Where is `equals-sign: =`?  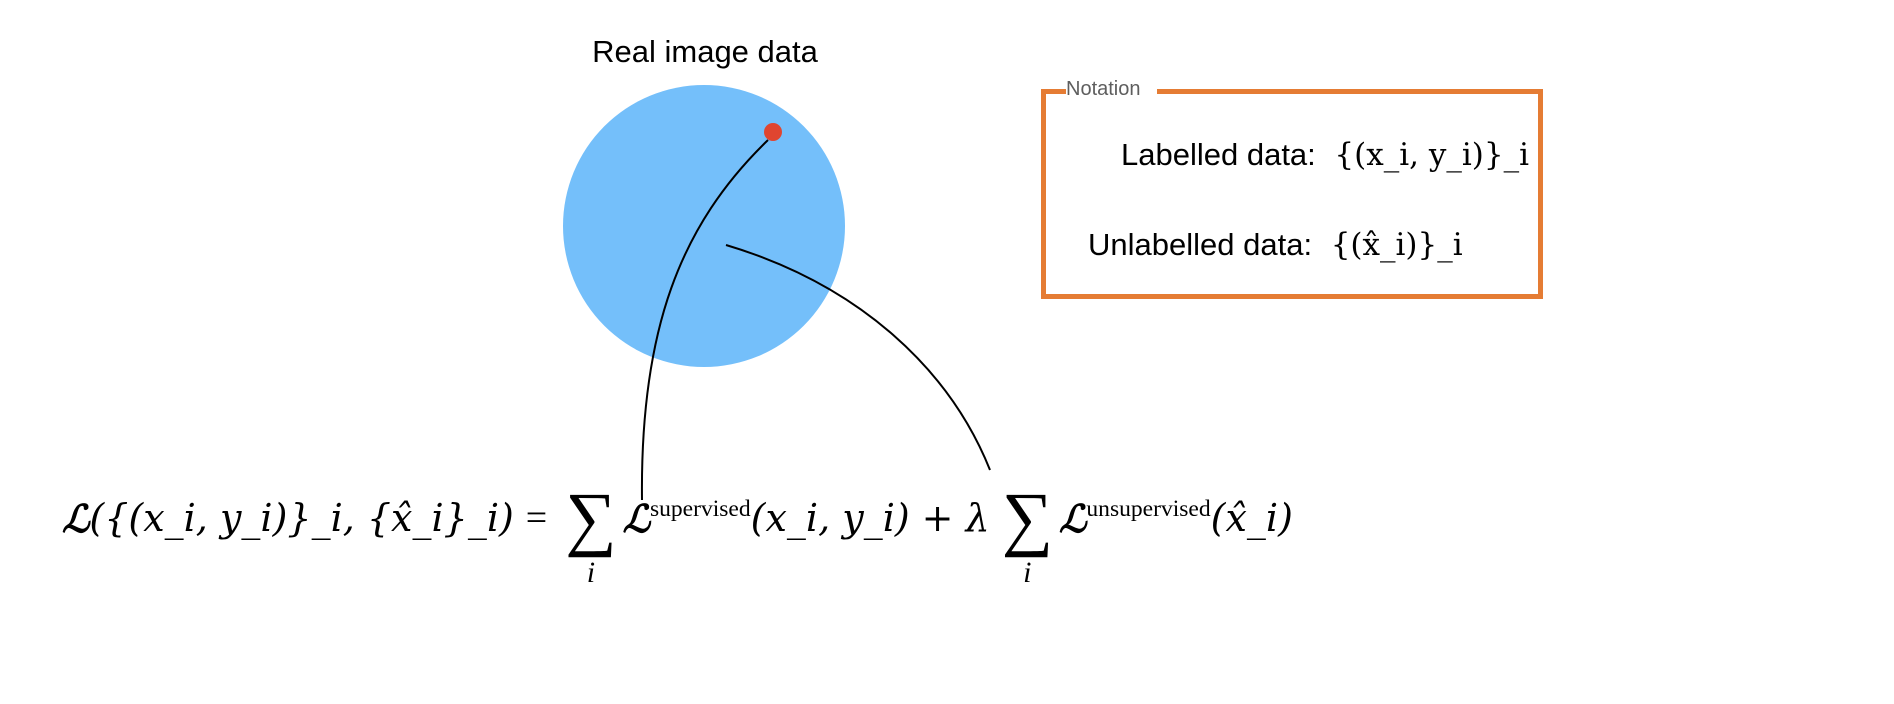 equals-sign: = is located at coordinates (536, 518).